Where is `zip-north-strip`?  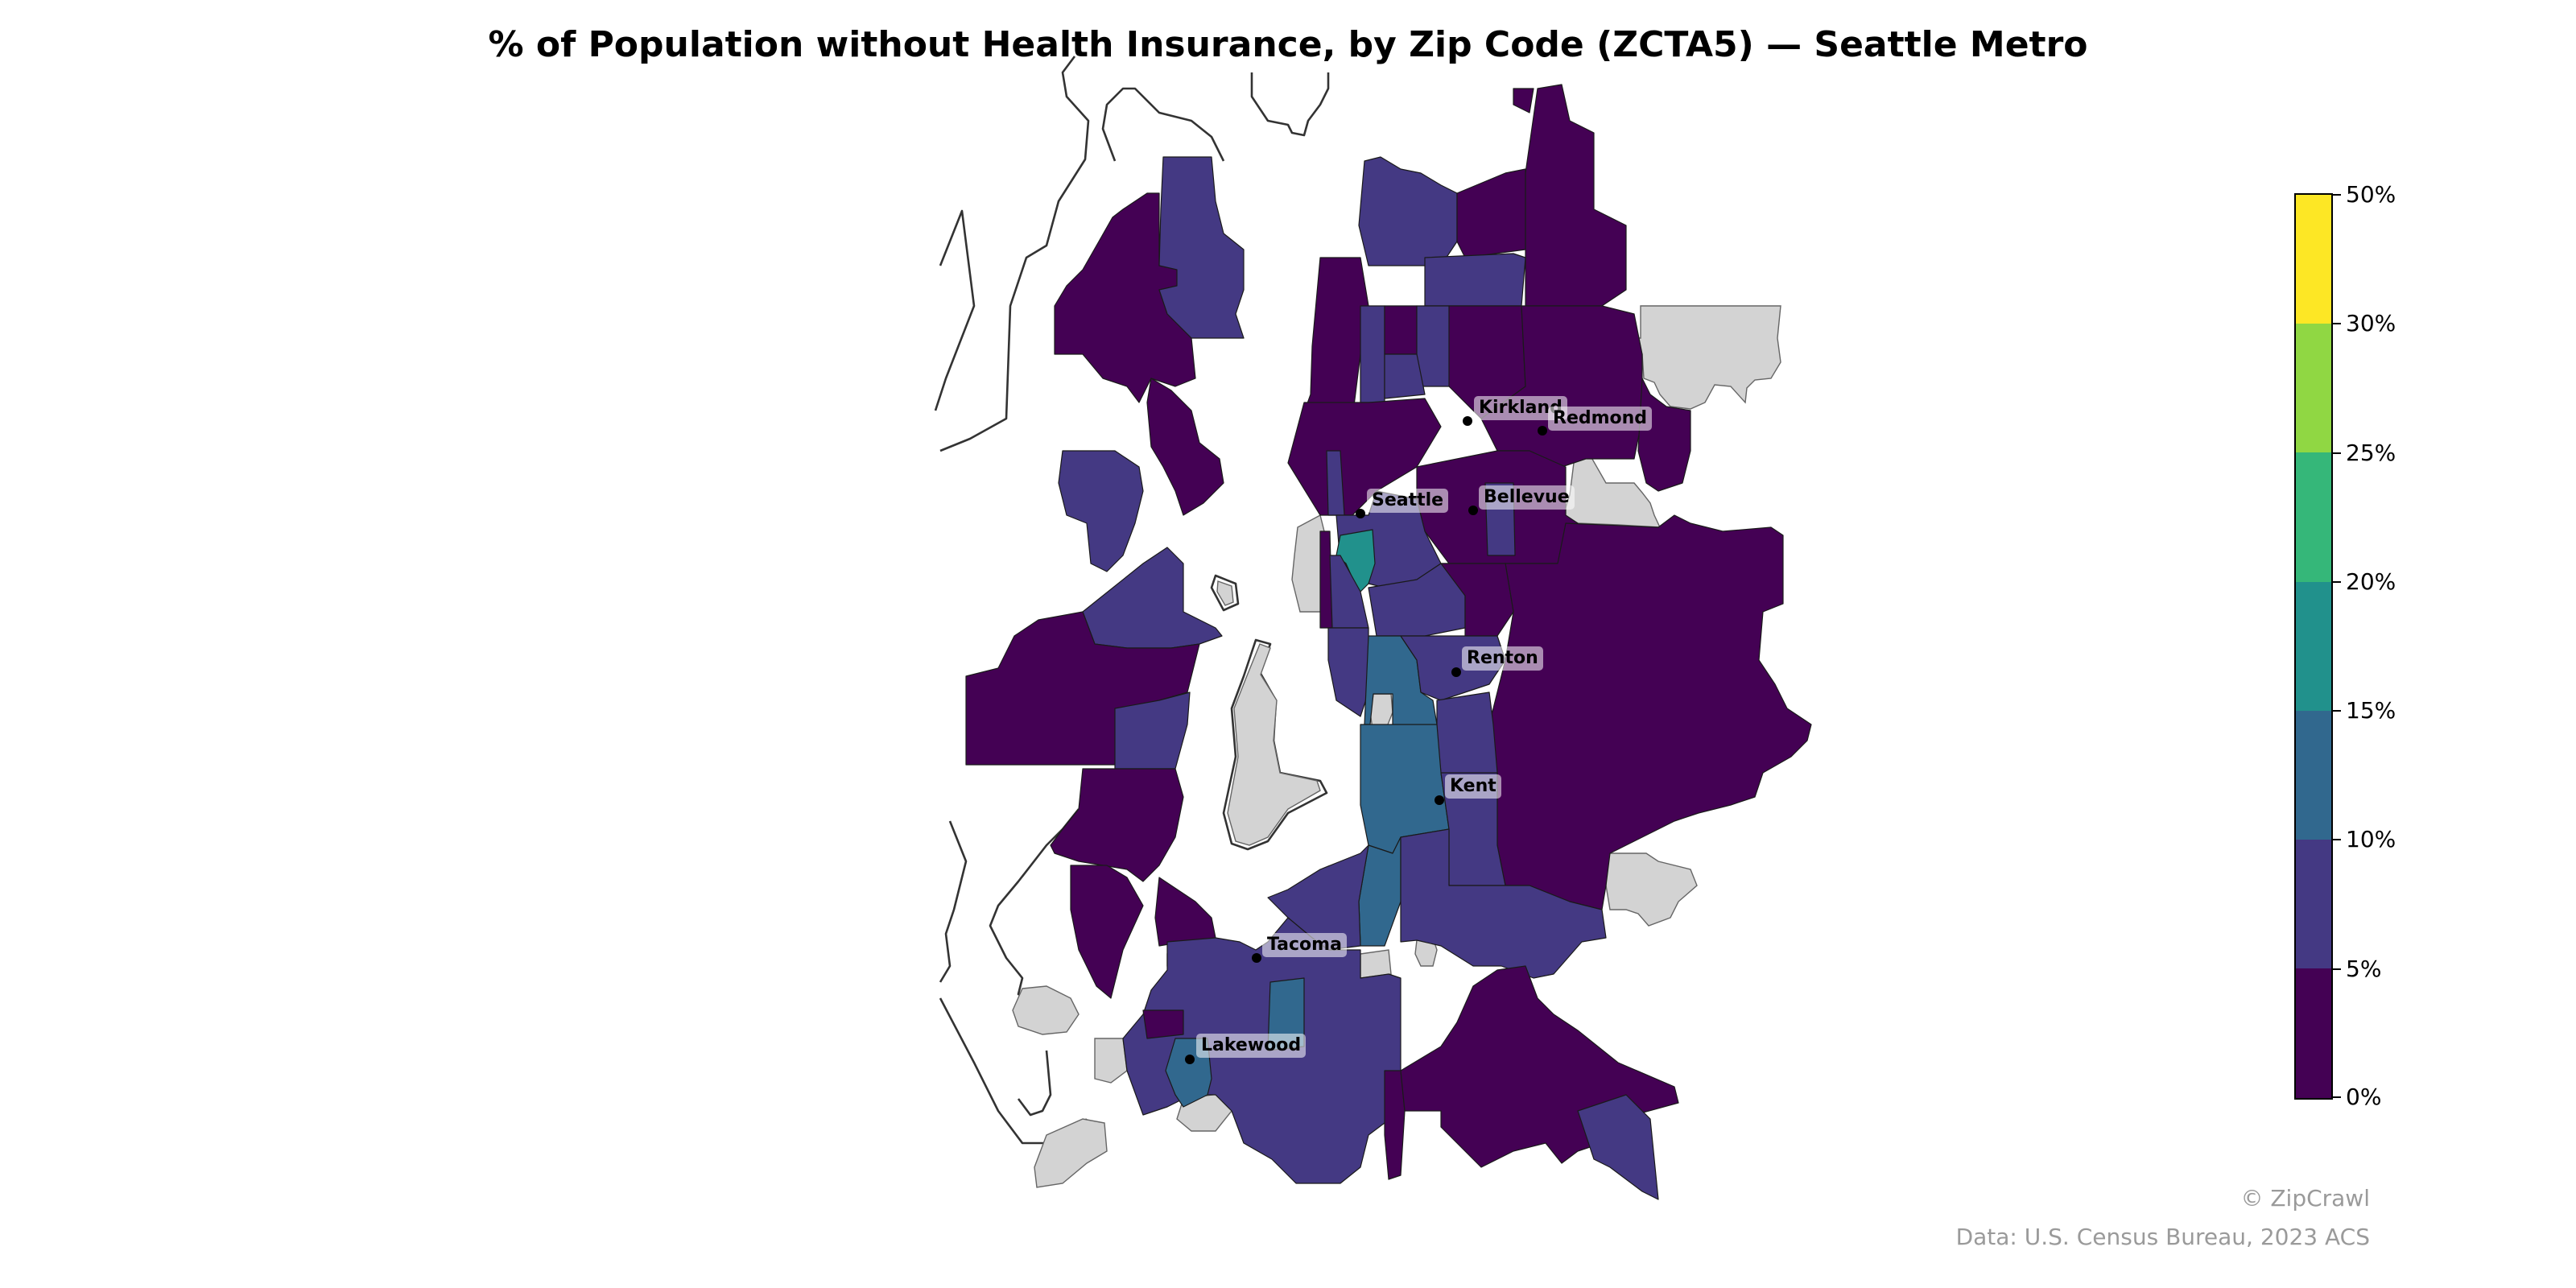
zip-north-strip is located at coordinates (1523, 101).